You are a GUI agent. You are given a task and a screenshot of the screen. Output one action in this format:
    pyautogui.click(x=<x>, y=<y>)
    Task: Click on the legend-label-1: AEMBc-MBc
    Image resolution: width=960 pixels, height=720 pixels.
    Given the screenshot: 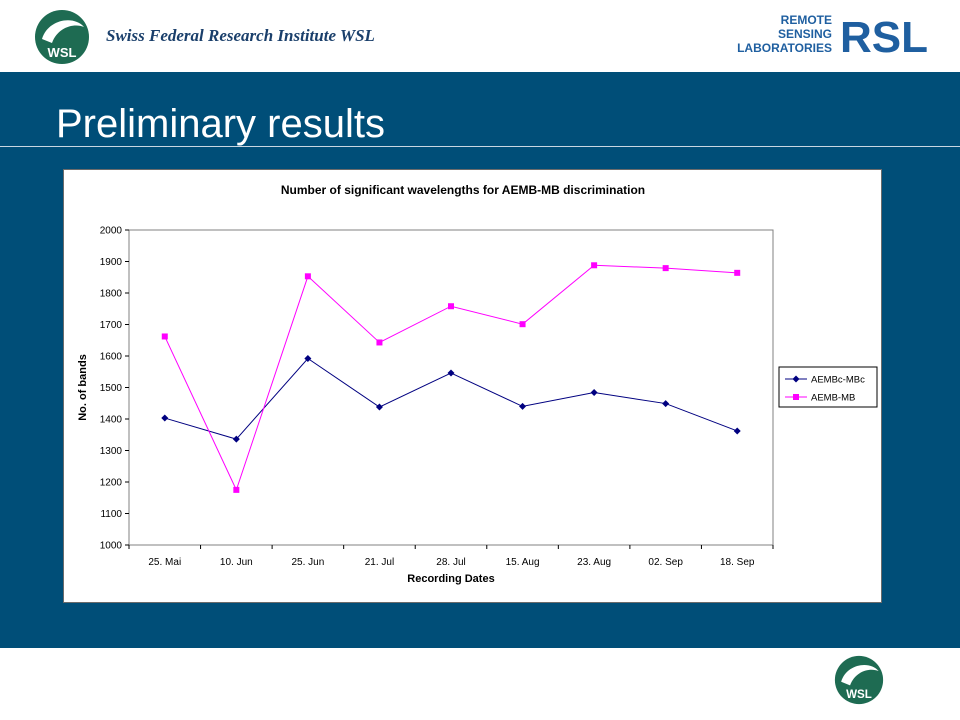 What is the action you would take?
    pyautogui.click(x=838, y=380)
    